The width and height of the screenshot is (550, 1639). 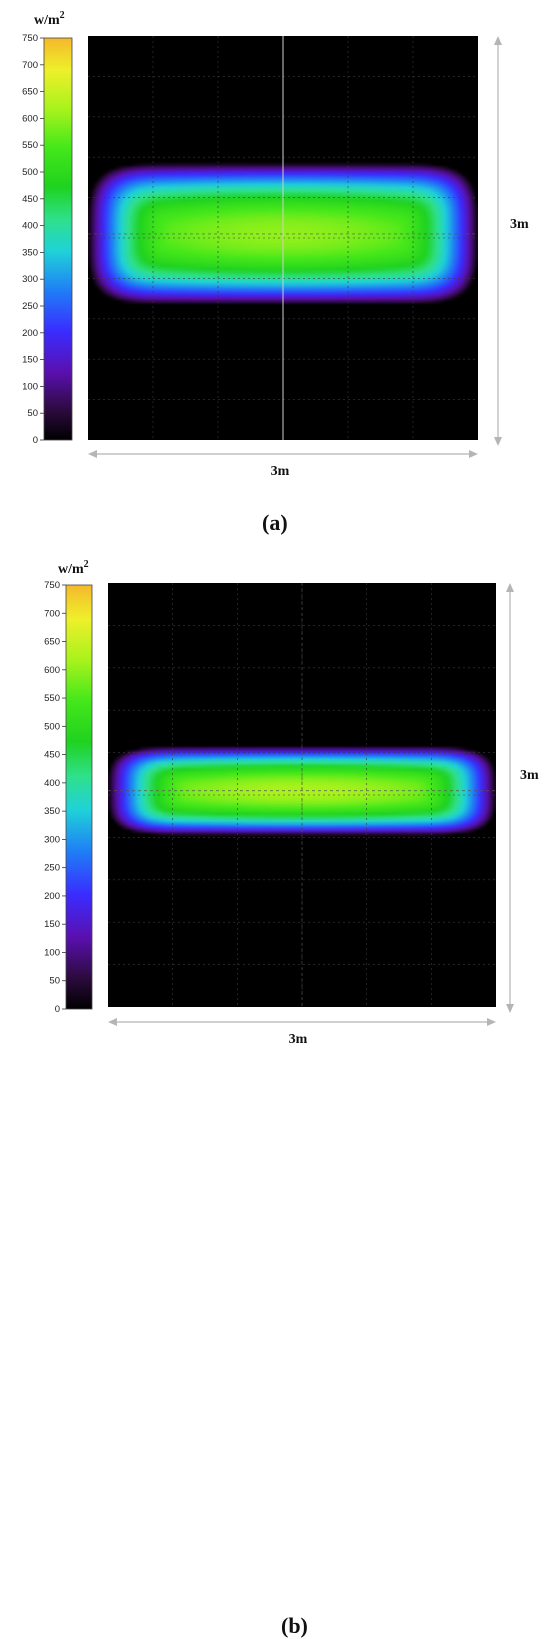 What do you see at coordinates (275, 522) in the screenshot?
I see `caption-a: (a)` at bounding box center [275, 522].